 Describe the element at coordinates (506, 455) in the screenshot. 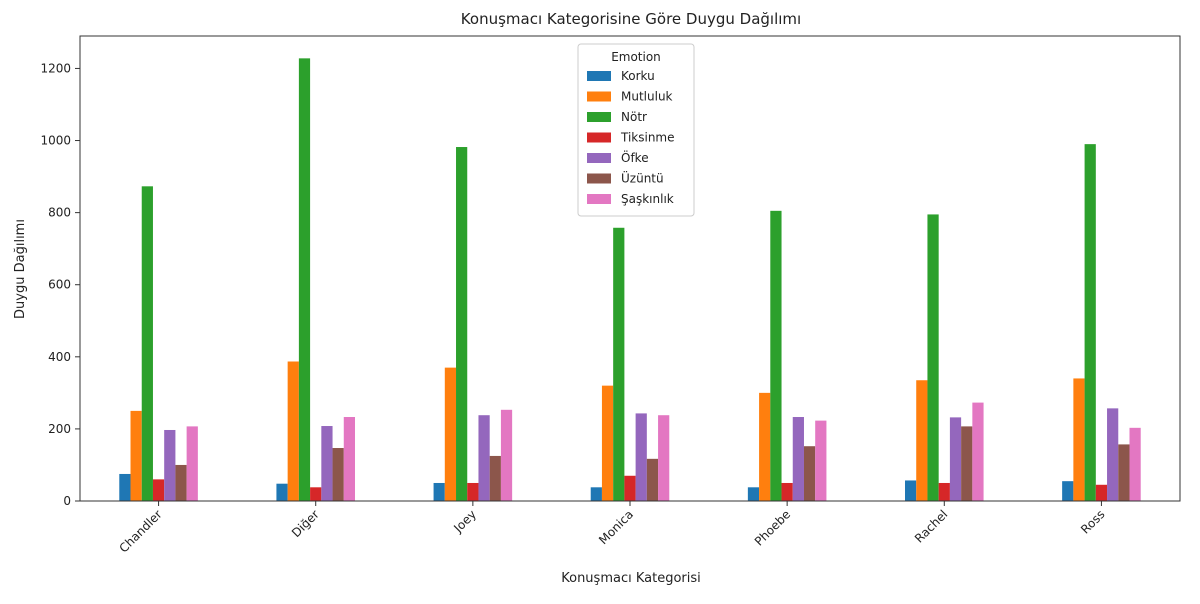

I see `bar-Şaşkınlık-Joey` at that location.